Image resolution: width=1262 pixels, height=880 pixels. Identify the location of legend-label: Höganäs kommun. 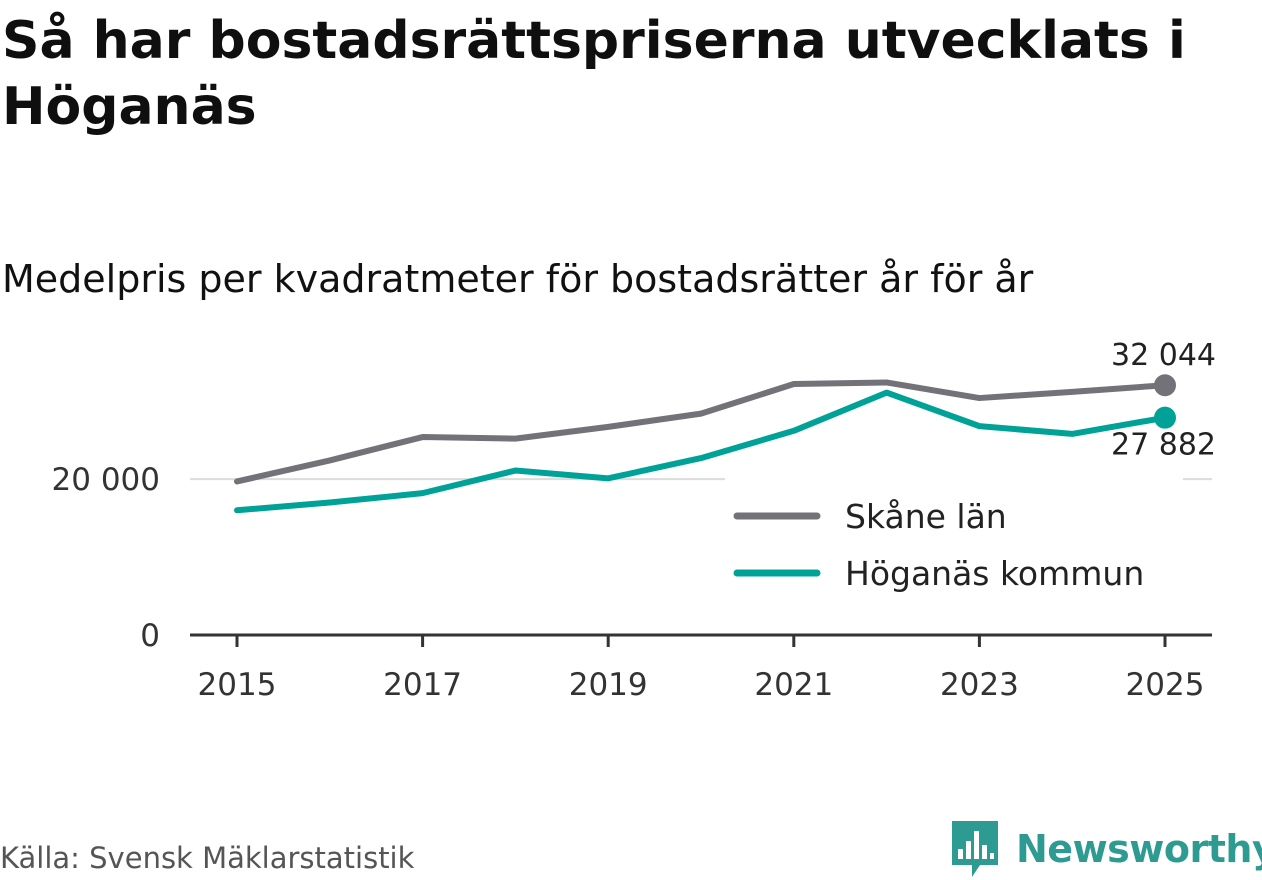
(994, 573).